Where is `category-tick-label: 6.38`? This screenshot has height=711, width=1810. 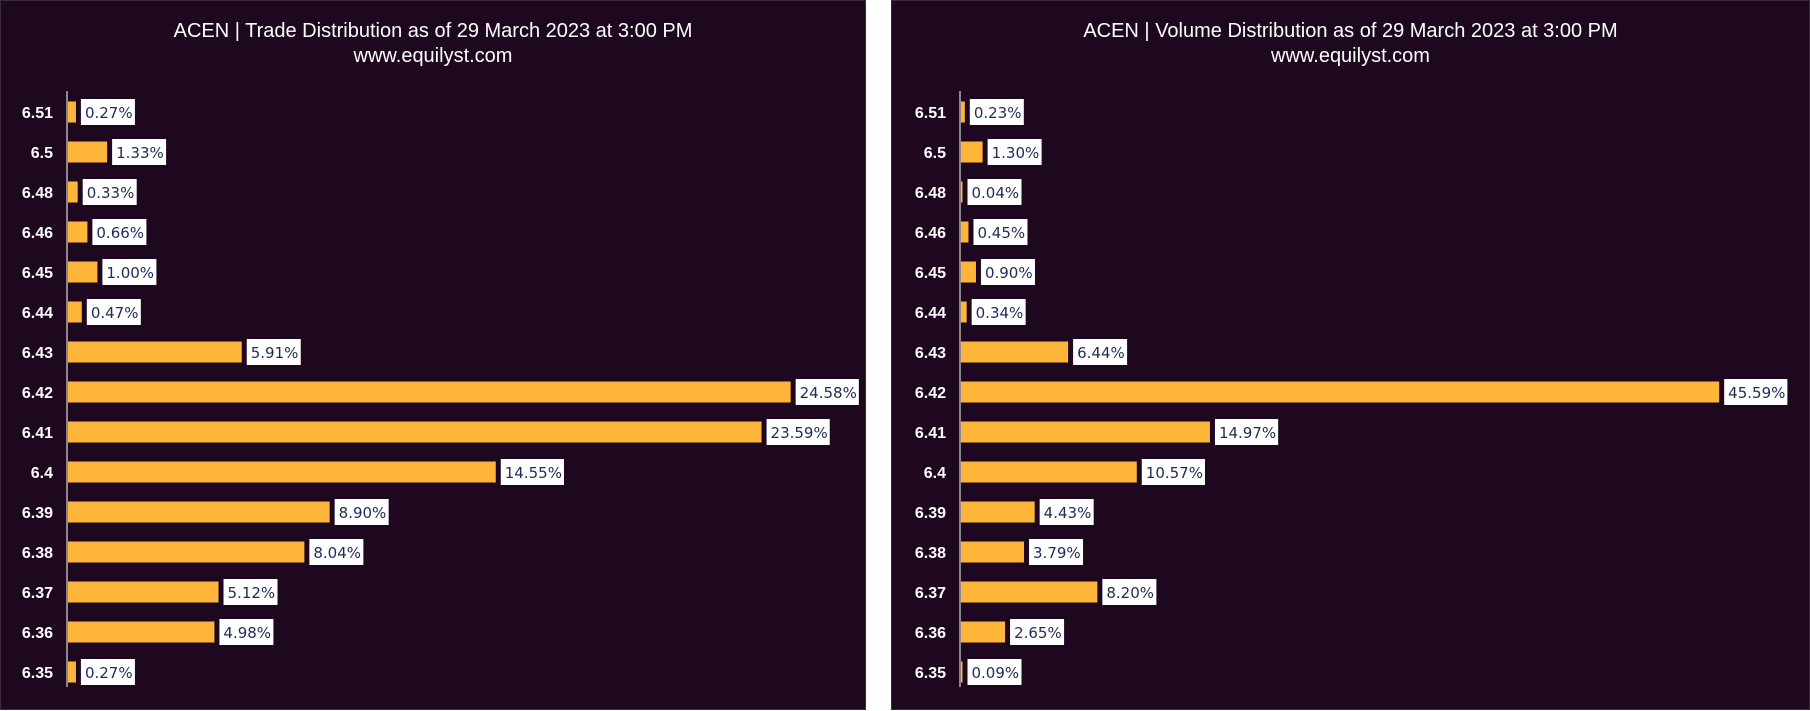
category-tick-label: 6.38 is located at coordinates (930, 553).